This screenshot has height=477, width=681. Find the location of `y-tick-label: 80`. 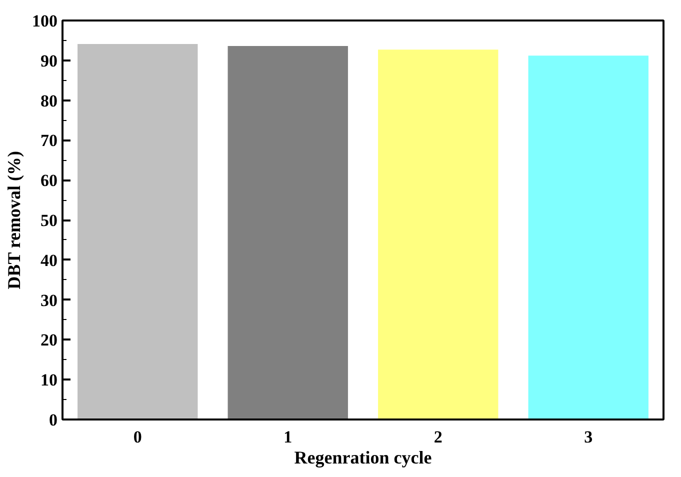

y-tick-label: 80 is located at coordinates (49, 100).